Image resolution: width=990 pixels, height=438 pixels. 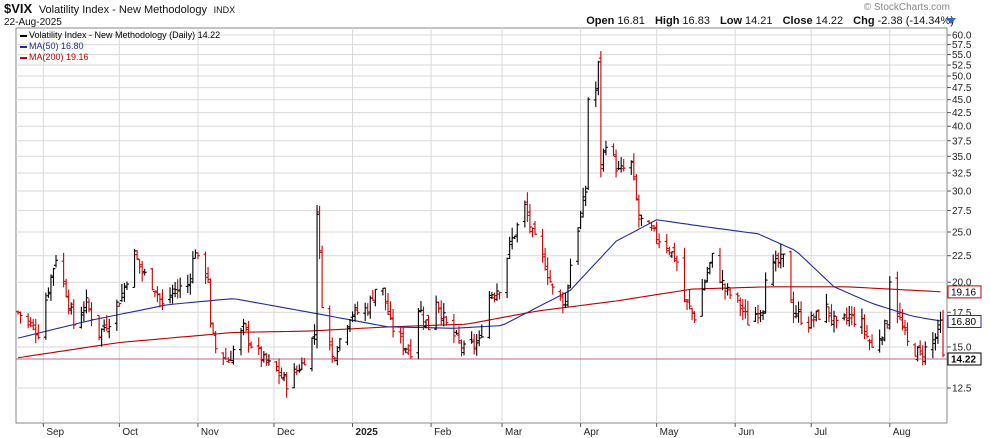 What do you see at coordinates (631, 21) in the screenshot?
I see `open-value: 16.81` at bounding box center [631, 21].